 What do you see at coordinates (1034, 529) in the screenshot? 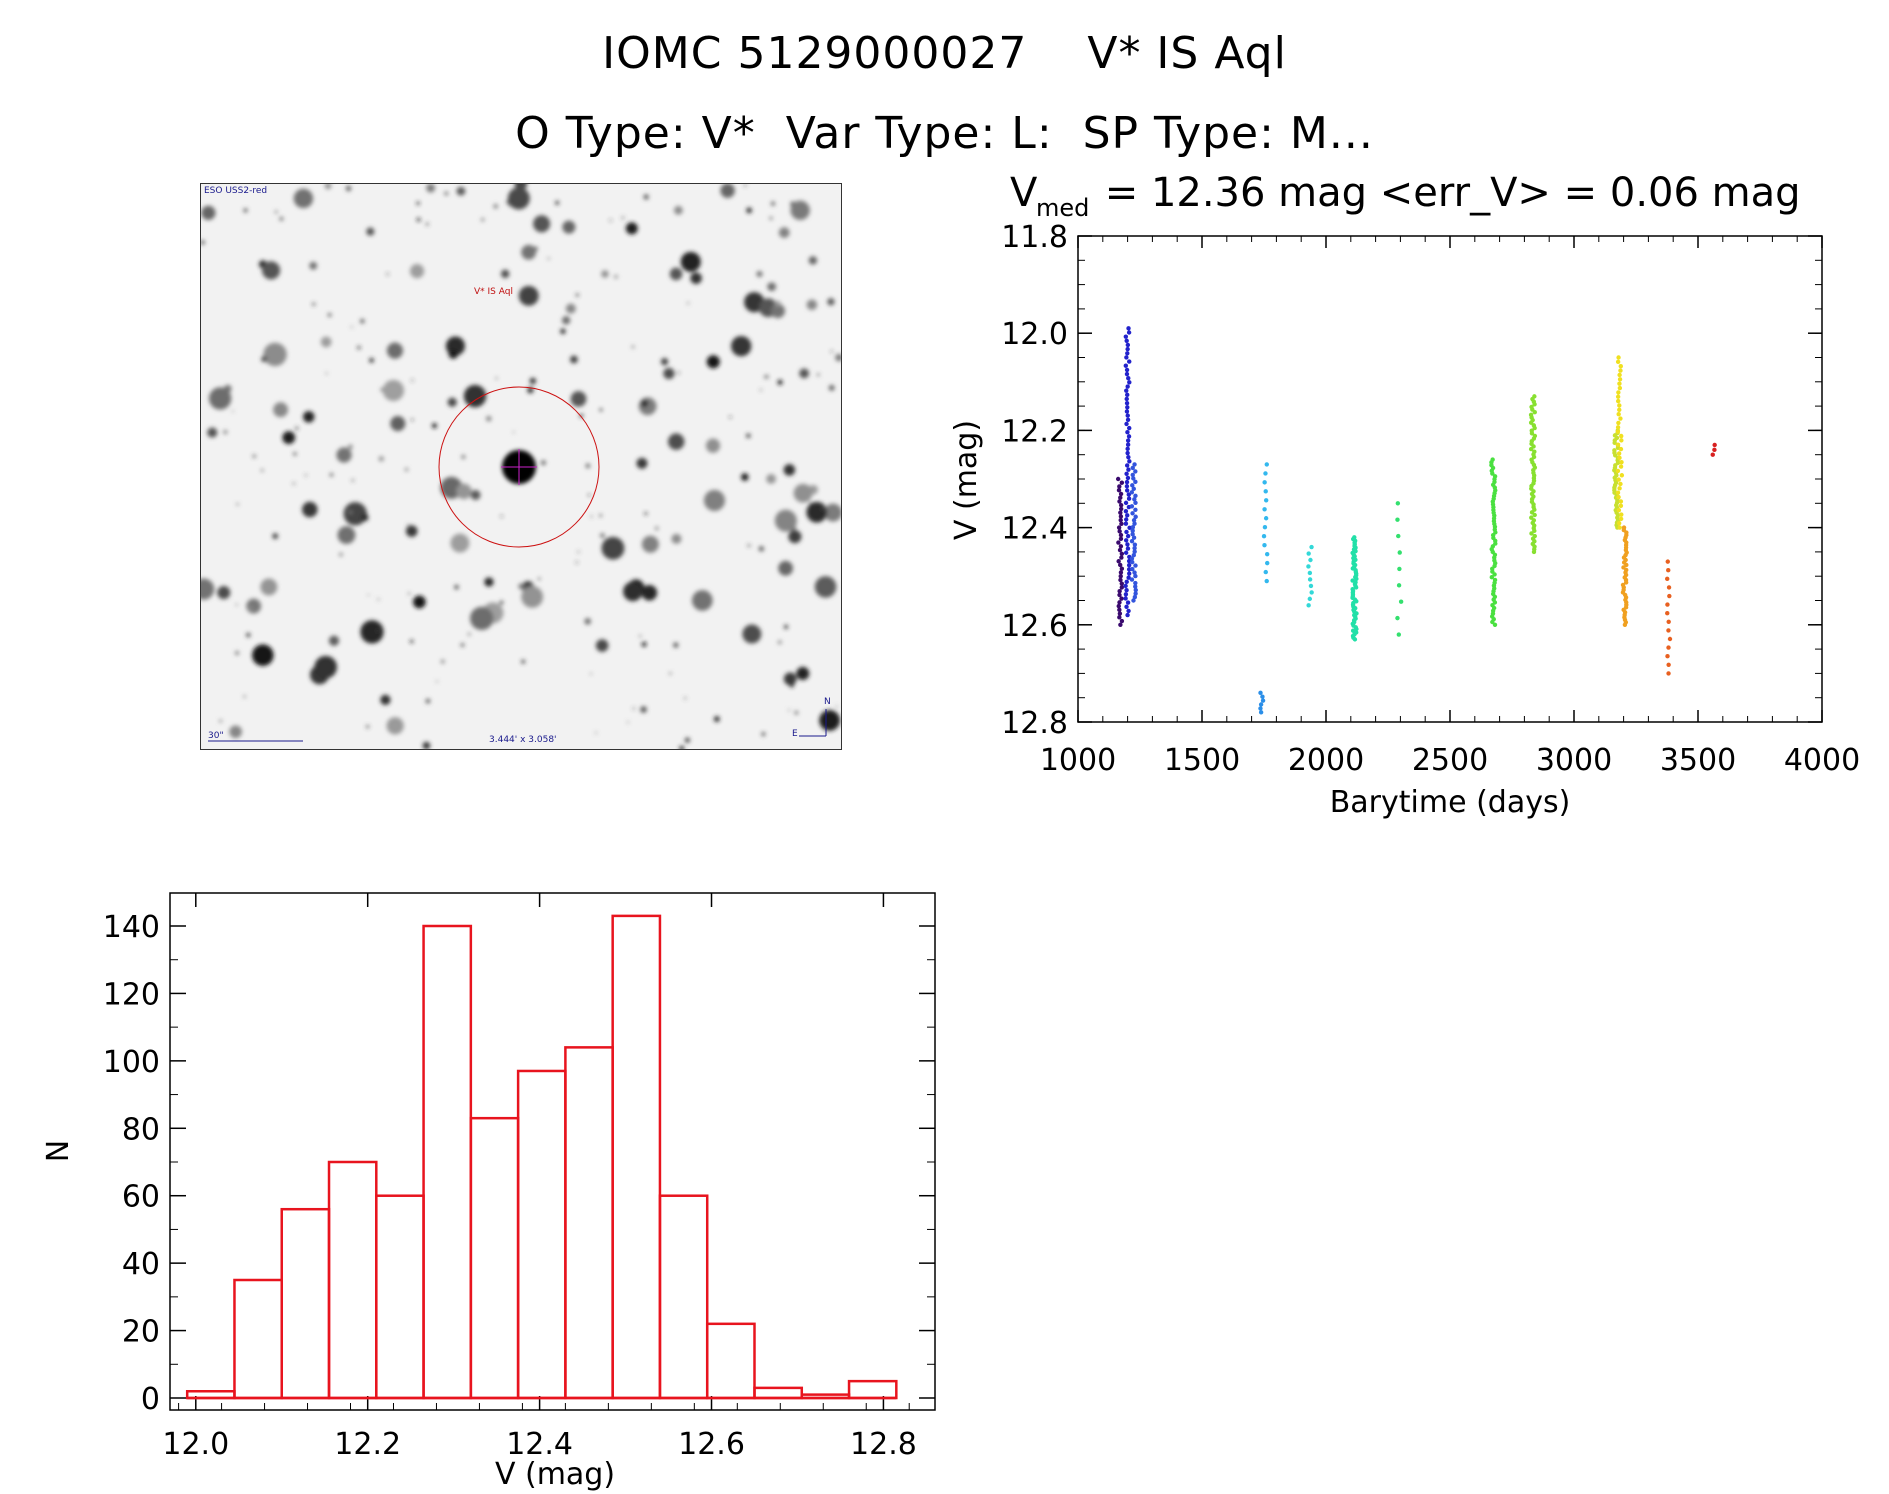
I see `lc-ytick-label: 12.4` at bounding box center [1034, 529].